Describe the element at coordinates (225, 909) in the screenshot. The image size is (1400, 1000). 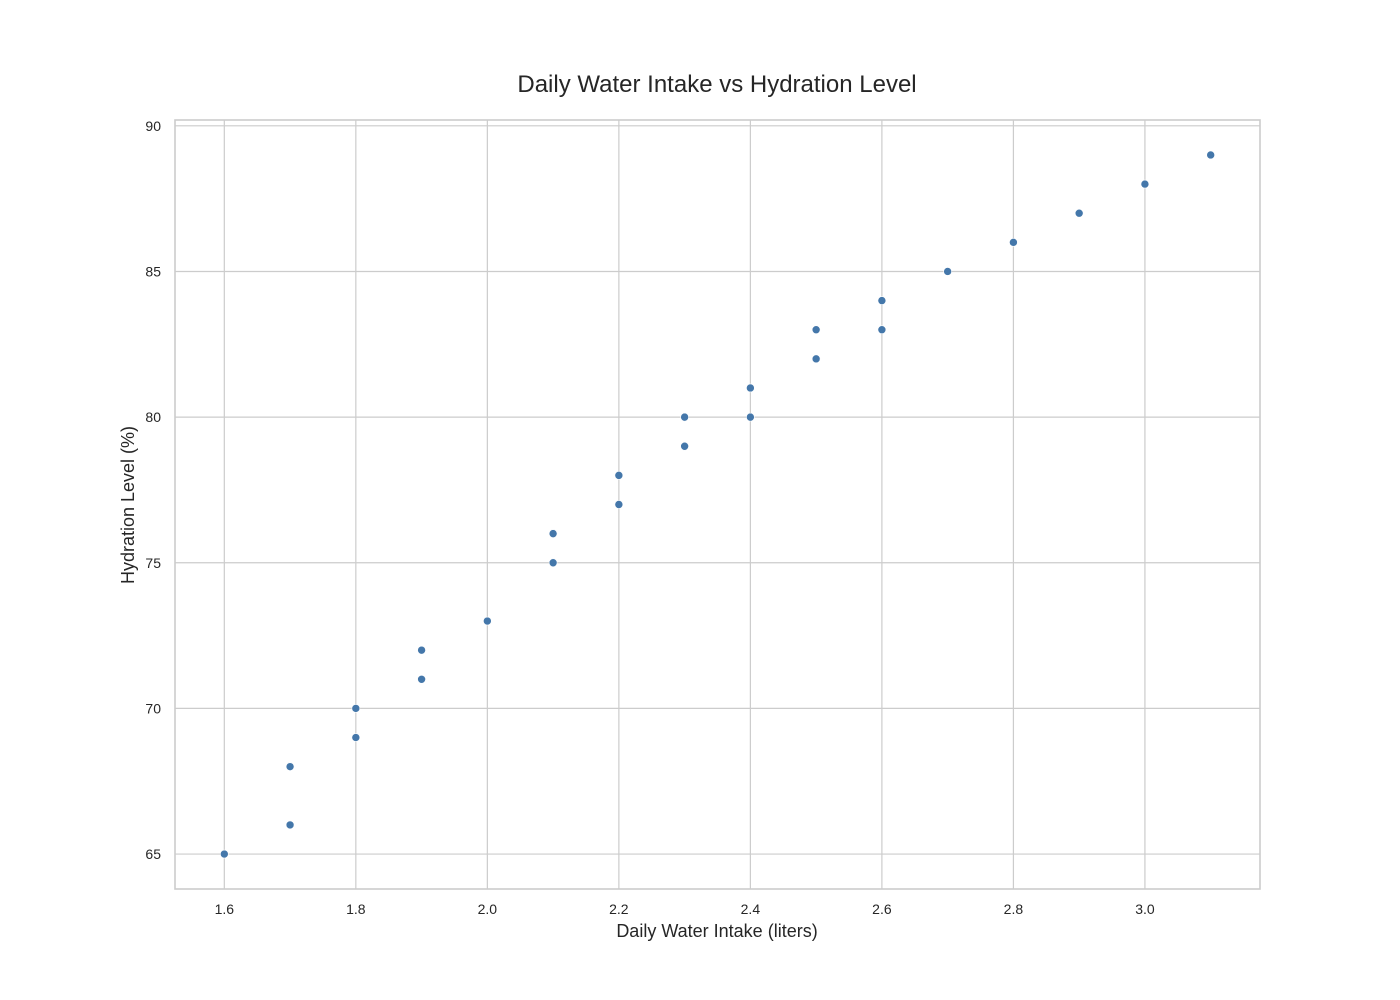
I see `x-tick-label: 1.6` at that location.